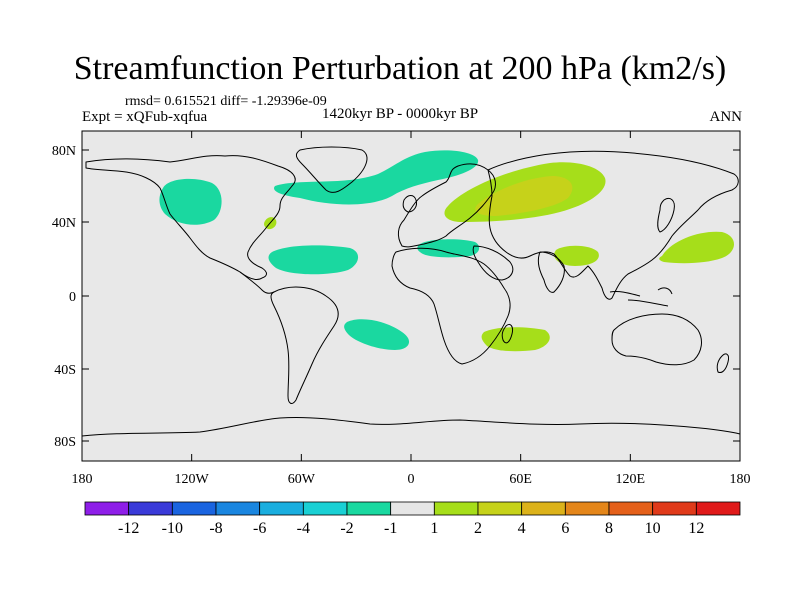 The width and height of the screenshot is (800, 600). I want to click on anomaly-positive-central-asia, so click(524, 196).